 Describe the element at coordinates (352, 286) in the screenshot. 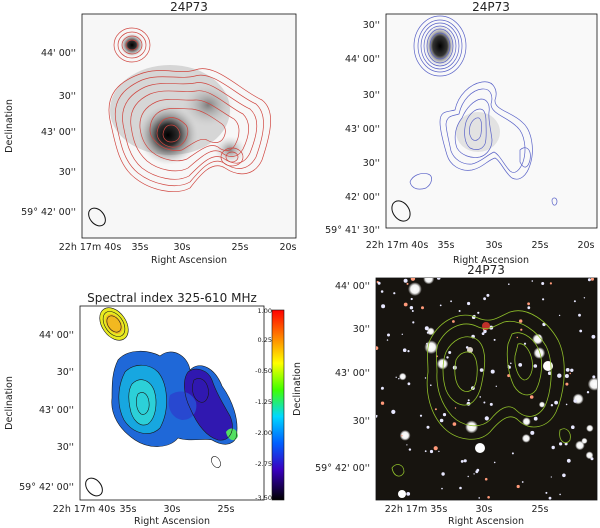

I see `panel-4-ytick-1: 44' 00''` at that location.